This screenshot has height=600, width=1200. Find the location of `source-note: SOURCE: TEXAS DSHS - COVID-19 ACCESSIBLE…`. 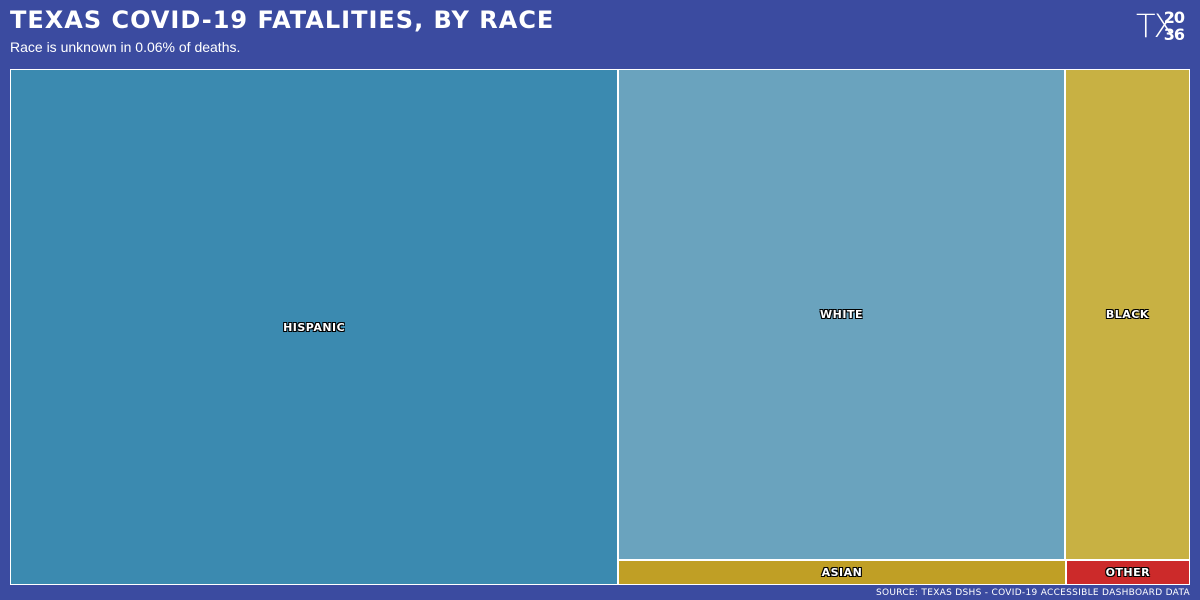

source-note: SOURCE: TEXAS DSHS - COVID-19 ACCESSIBLE… is located at coordinates (1032, 593).